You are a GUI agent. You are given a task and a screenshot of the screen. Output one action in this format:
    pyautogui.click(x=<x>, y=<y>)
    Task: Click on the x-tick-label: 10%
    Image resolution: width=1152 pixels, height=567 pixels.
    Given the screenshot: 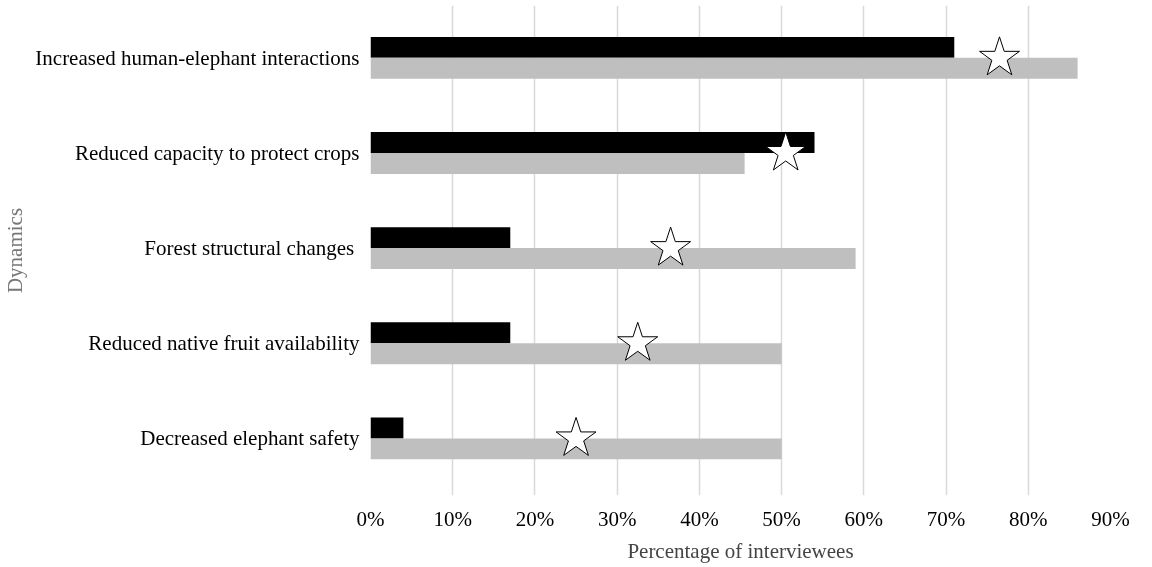 What is the action you would take?
    pyautogui.click(x=452, y=518)
    